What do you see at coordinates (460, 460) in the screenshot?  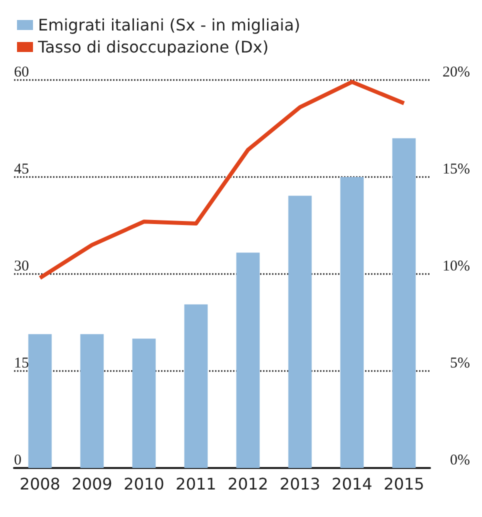 I see `y2-tick-label: 0%` at bounding box center [460, 460].